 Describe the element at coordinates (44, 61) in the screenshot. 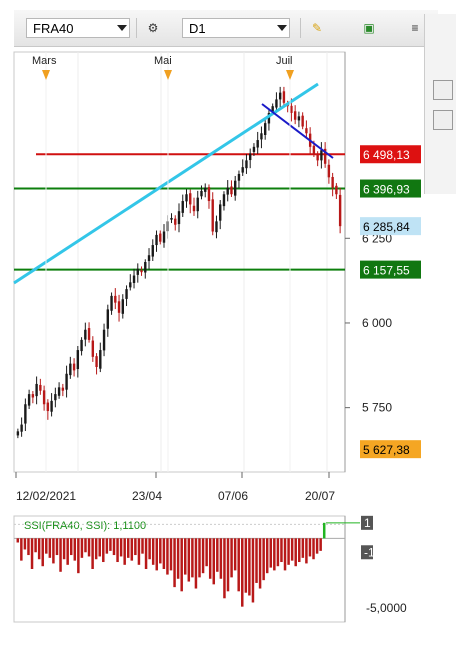

I see `month-label: Mars` at that location.